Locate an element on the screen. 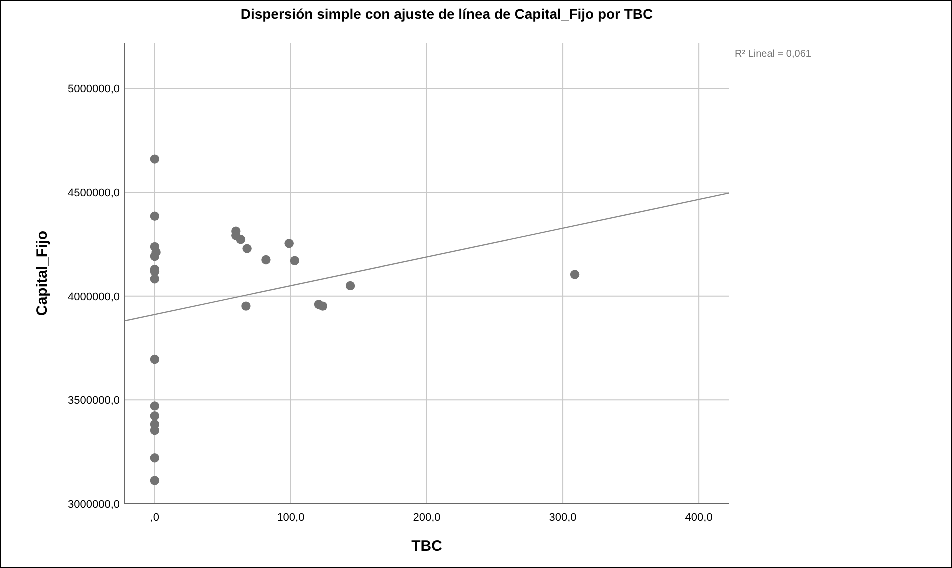 Image resolution: width=952 pixels, height=568 pixels. y-tick-label: 3500000,0 is located at coordinates (94, 401).